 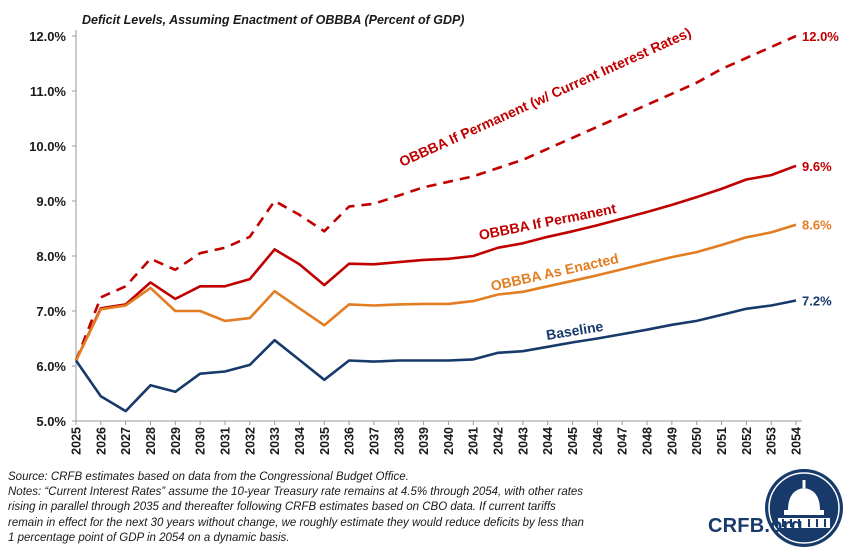 What do you see at coordinates (598, 441) in the screenshot?
I see `x-tick-label: 2046` at bounding box center [598, 441].